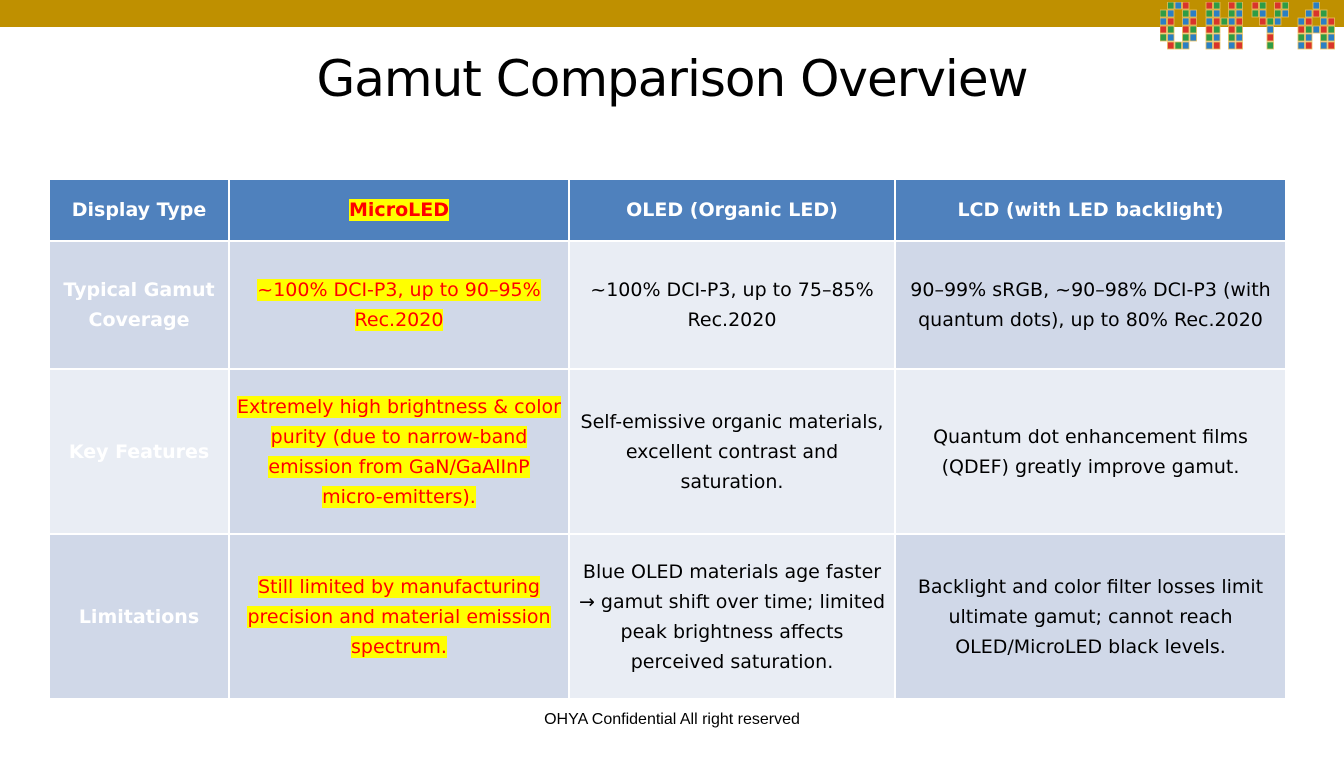 The height and width of the screenshot is (759, 1344). I want to click on header-microled: MicroLED, so click(399, 210).